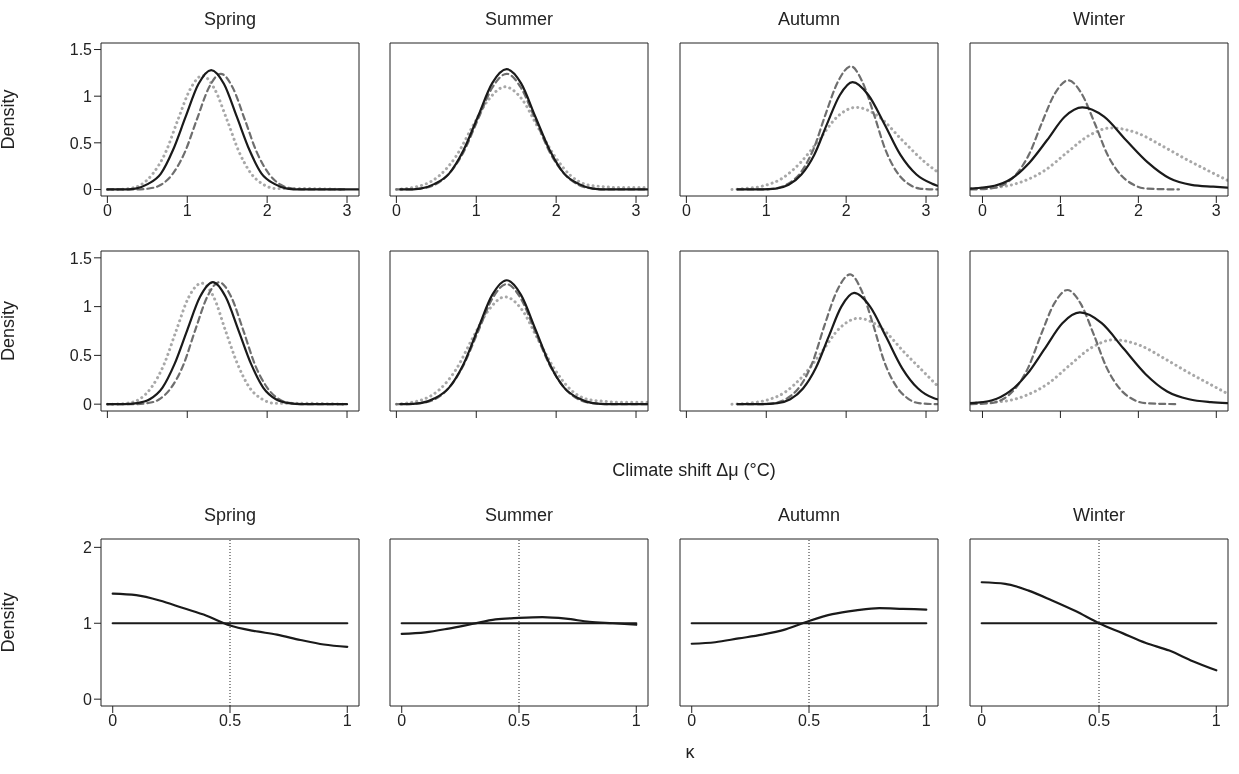 This screenshot has width=1239, height=774. I want to click on x-axis-title: κ, so click(690, 752).